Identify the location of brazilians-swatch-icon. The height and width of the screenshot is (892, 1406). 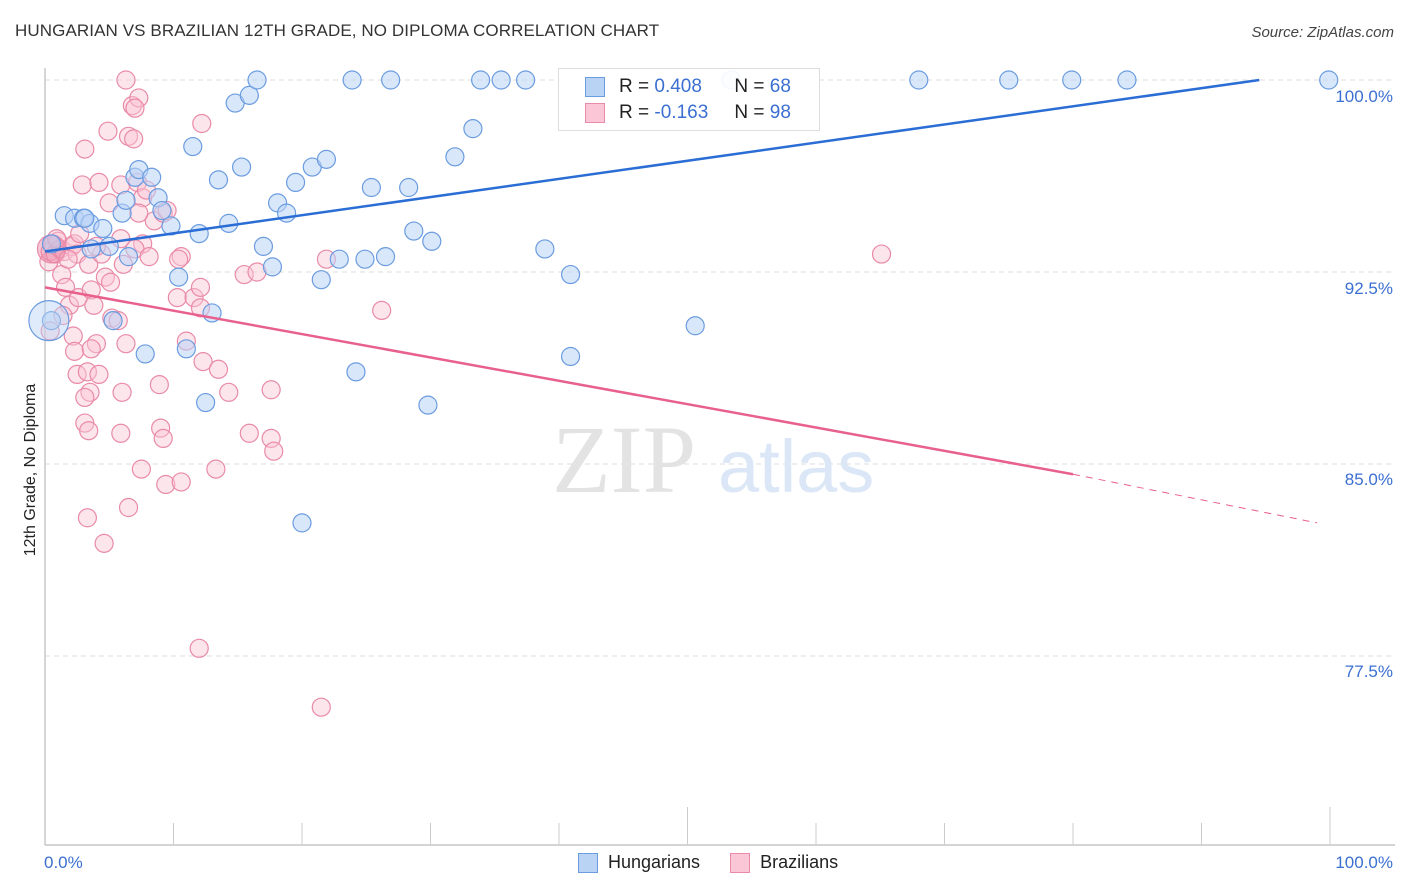
(595, 113).